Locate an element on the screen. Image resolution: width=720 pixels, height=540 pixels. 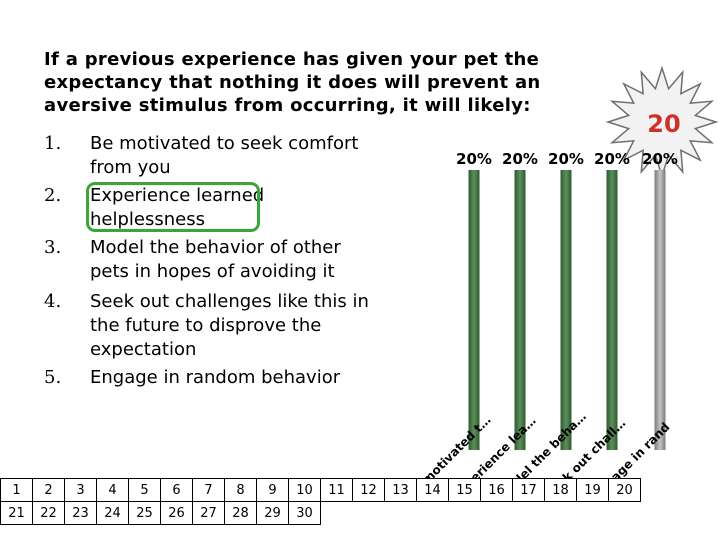
participant-row-1: 1 2 3 4 5 6 7 8 9 10 11 12 13 14 15 16 17 18 19 20 is located at coordinates (320, 490).